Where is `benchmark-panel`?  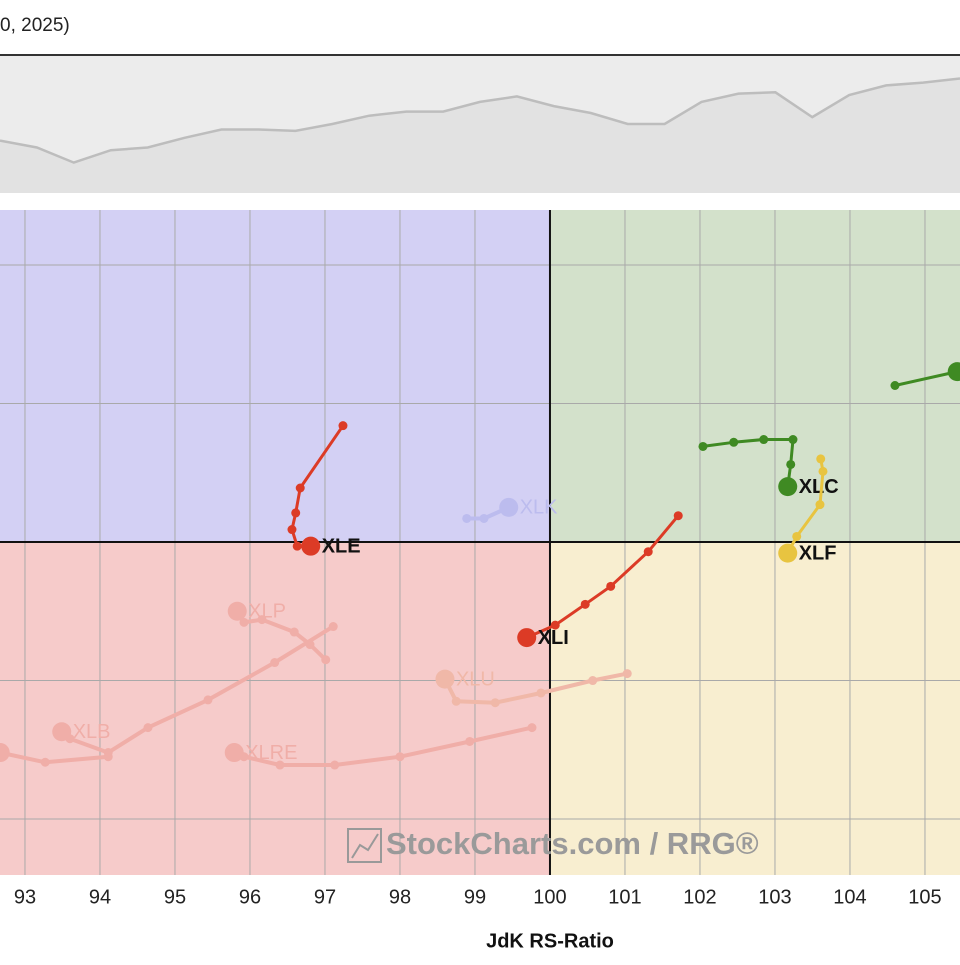
benchmark-panel is located at coordinates (480, 123).